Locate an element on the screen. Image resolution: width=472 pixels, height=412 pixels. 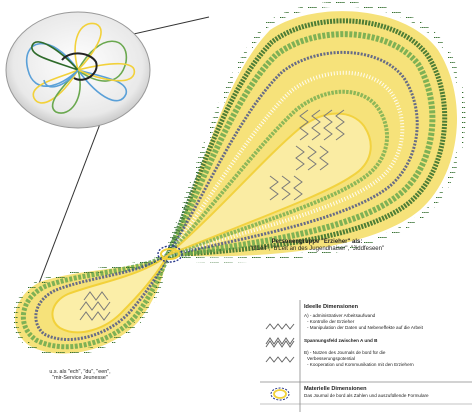
legend-tension: Spannungsfeld zwischen A und B is located at coordinates (341, 340).